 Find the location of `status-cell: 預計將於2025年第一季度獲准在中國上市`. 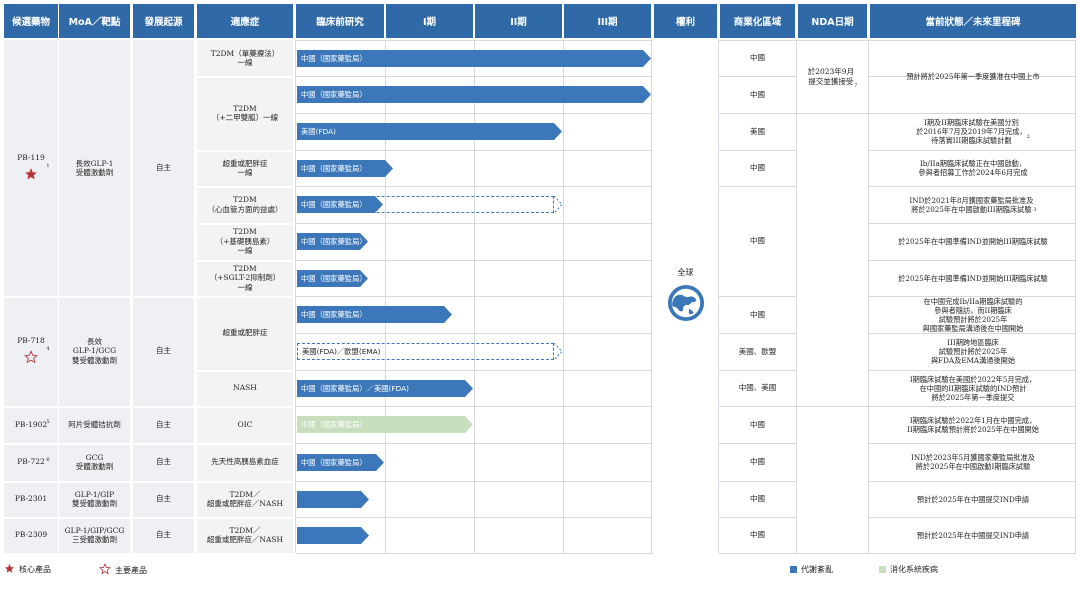

status-cell: 預計將於2025年第一季度獲准在中國上市 is located at coordinates (973, 76).